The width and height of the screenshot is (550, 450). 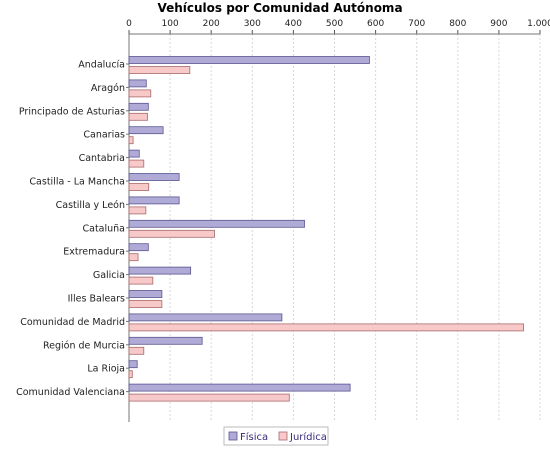 I want to click on x-tick-label: 700, so click(x=416, y=24).